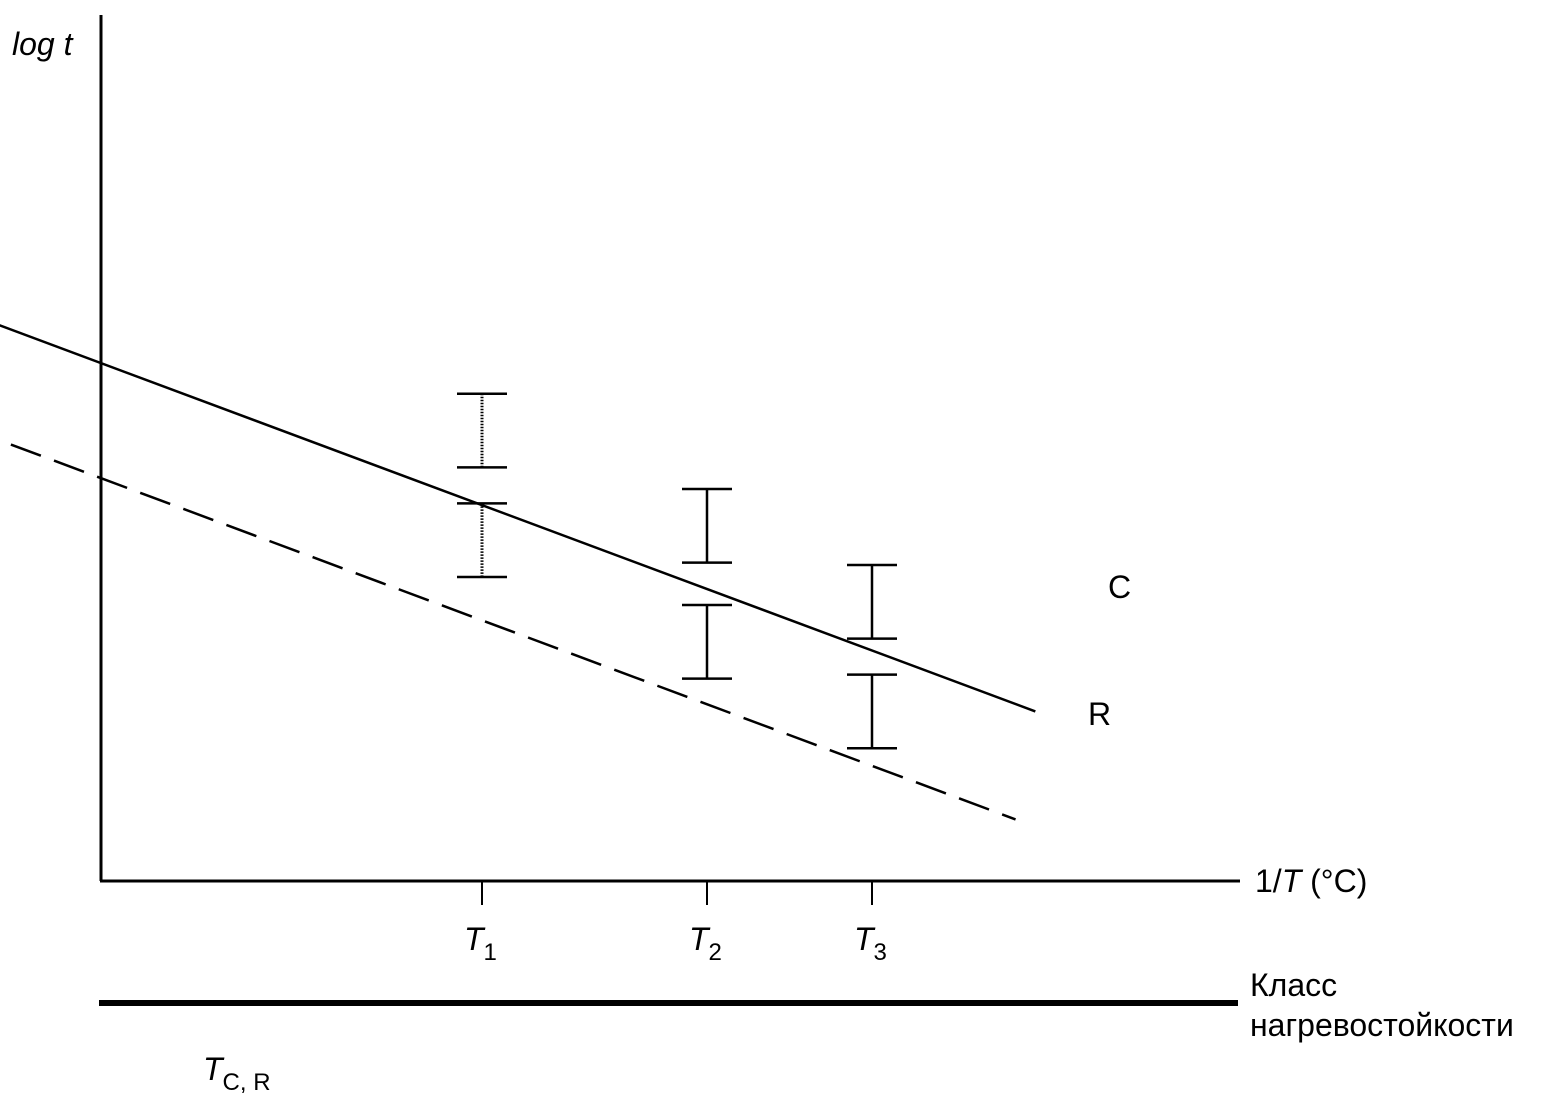 Image resolution: width=1554 pixels, height=1110 pixels. What do you see at coordinates (480, 943) in the screenshot?
I see `x-tick-label-t1: T1` at bounding box center [480, 943].